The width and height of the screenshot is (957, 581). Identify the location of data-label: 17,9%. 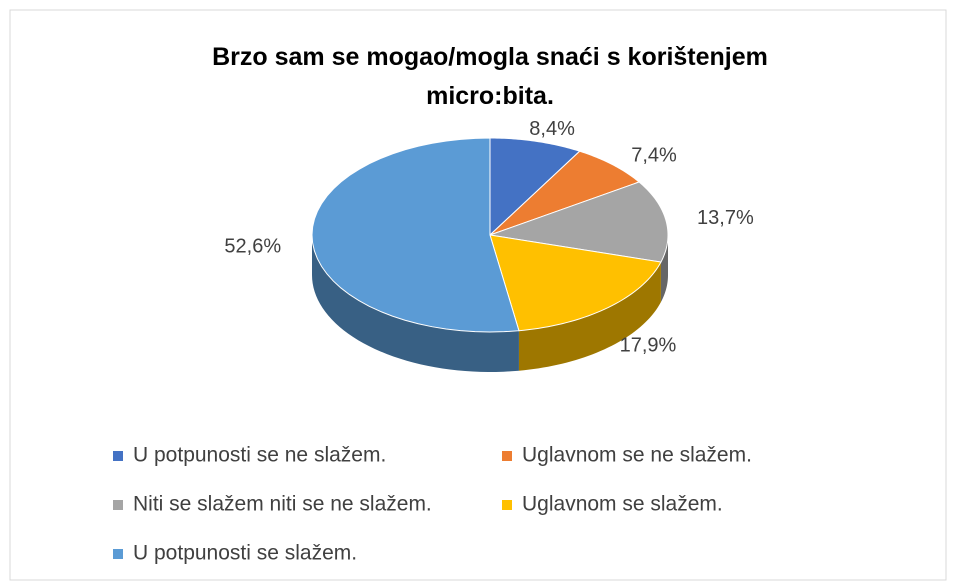
(648, 346).